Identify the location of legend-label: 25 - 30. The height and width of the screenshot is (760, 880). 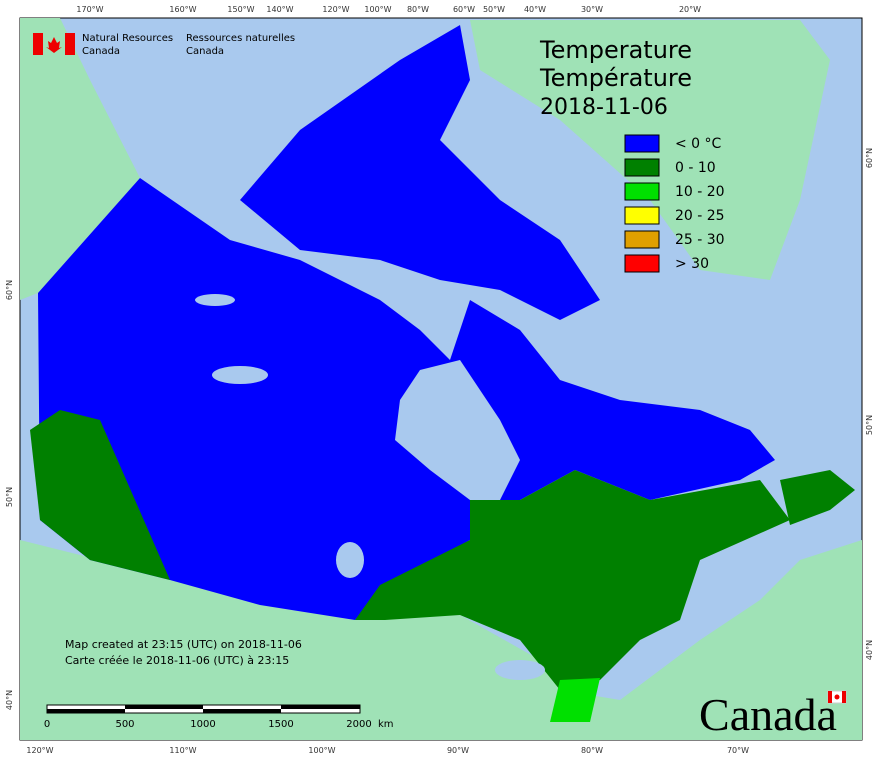
(700, 240).